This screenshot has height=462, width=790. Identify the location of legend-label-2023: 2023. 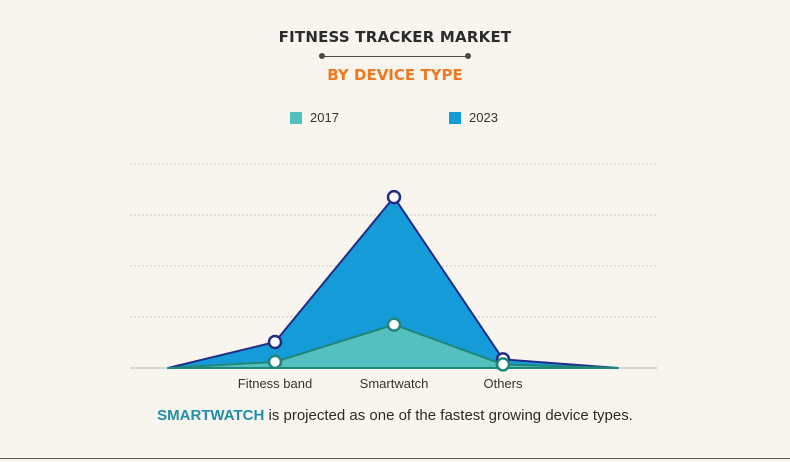
(483, 117).